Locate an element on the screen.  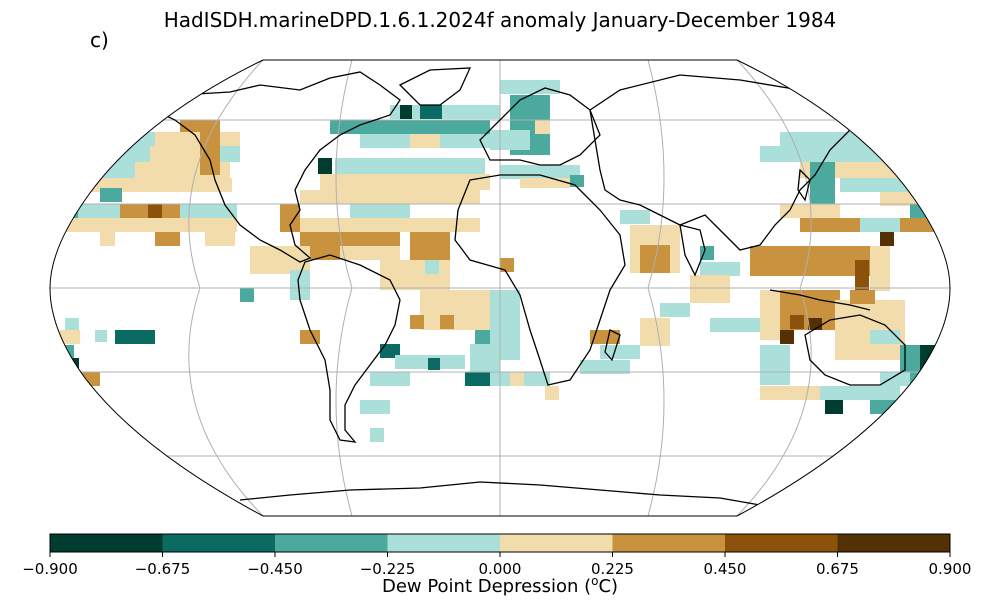
colorbar-tick-label: 0.900 is located at coordinates (950, 569).